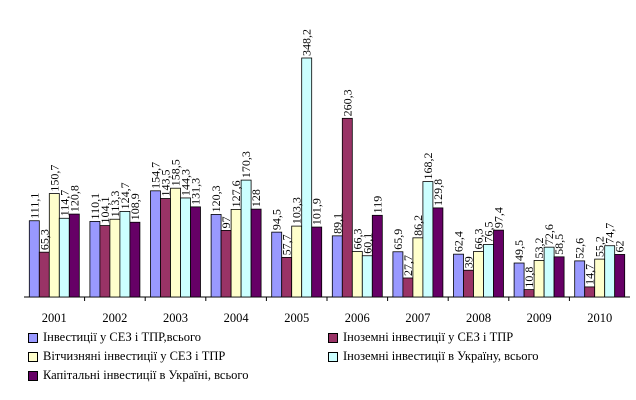  Describe the element at coordinates (620, 246) in the screenshot. I see `data-label: 62` at that location.